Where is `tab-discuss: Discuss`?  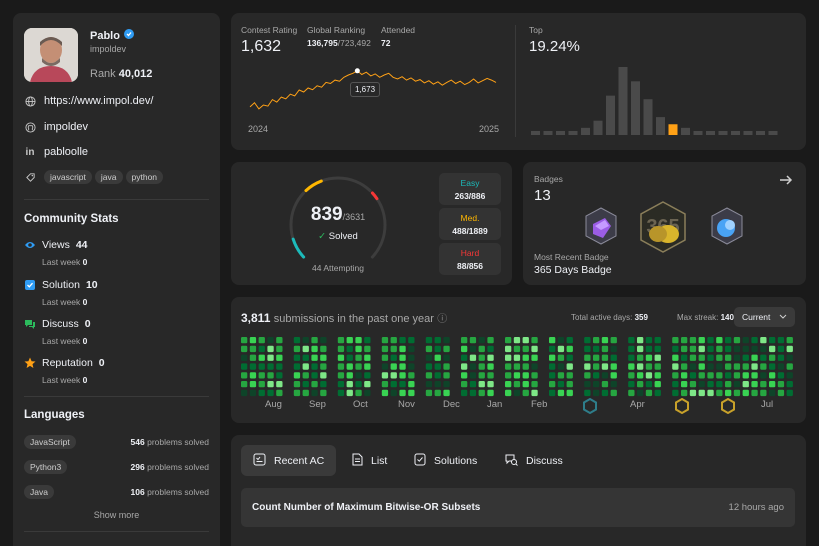
tab-discuss: Discuss is located at coordinates (534, 460).